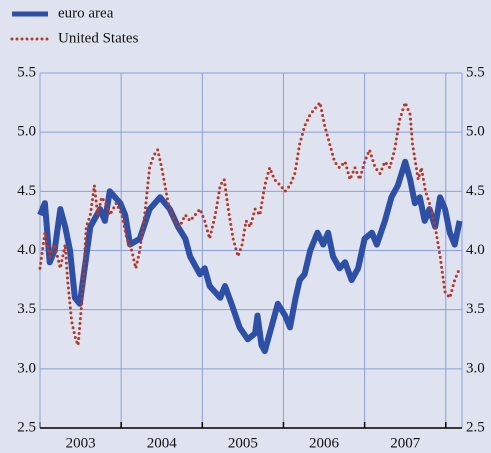  Describe the element at coordinates (475, 191) in the screenshot. I see `y2-tick-label: 4.5` at that location.